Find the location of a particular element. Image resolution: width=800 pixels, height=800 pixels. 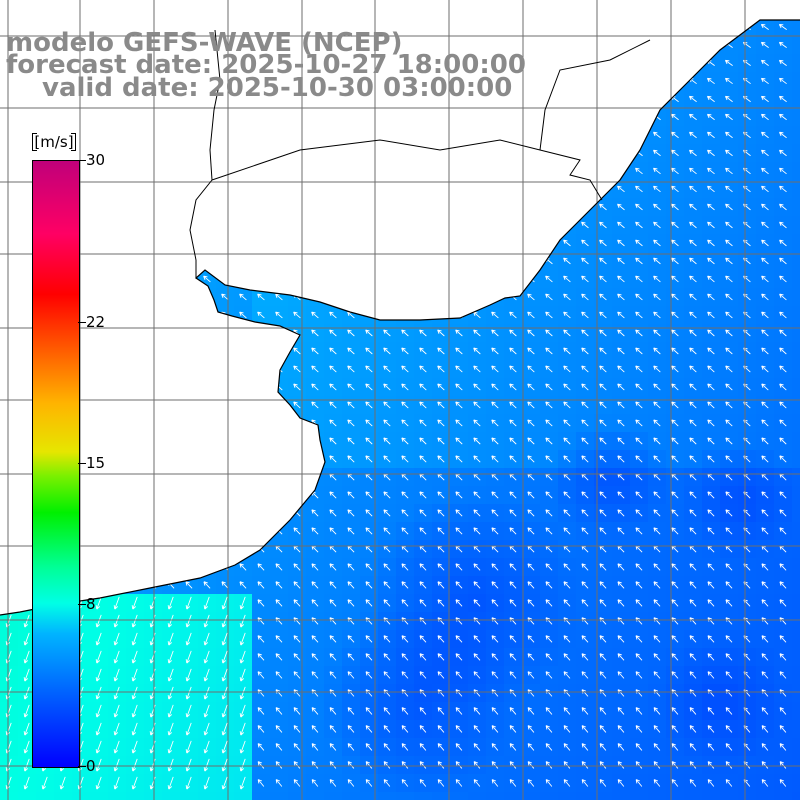

colorbar-tick-label: 0 is located at coordinates (91, 766).